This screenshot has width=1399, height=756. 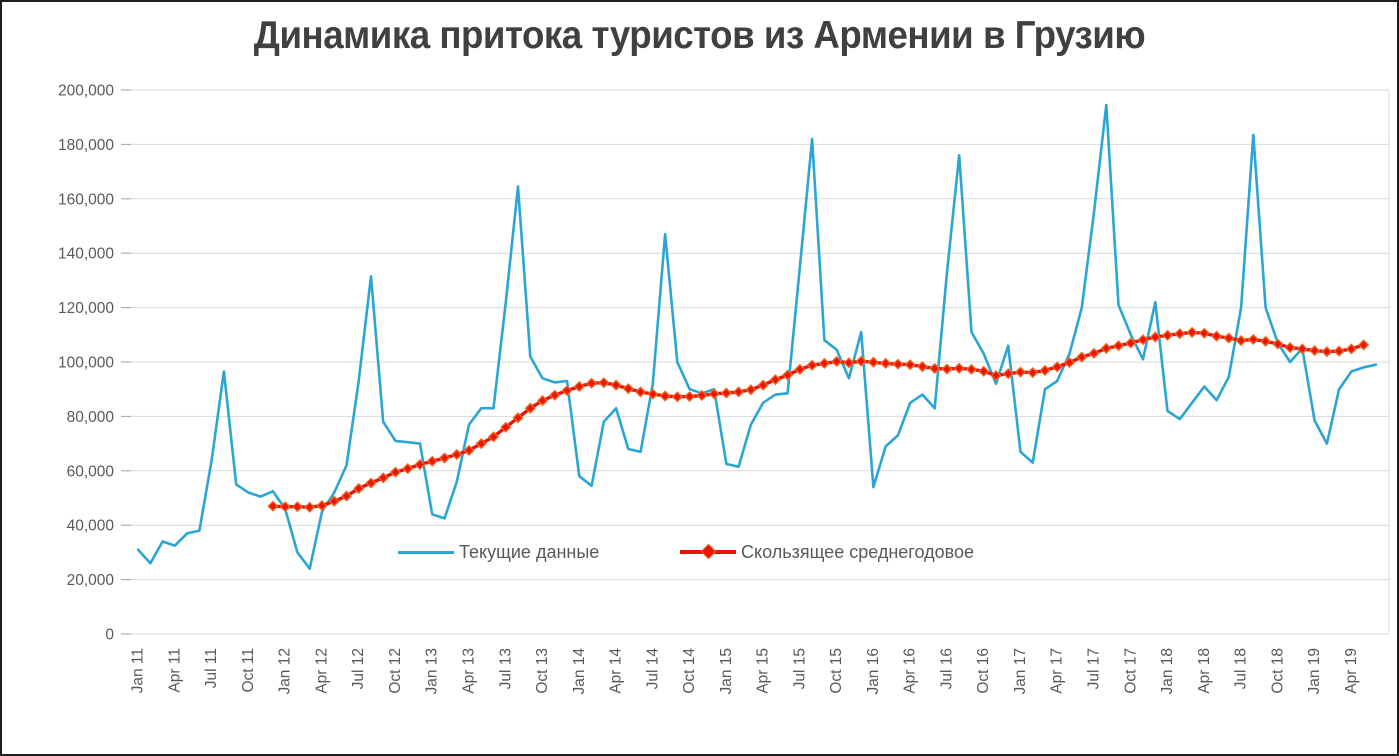 What do you see at coordinates (873, 671) in the screenshot?
I see `svg-text: Jan 16` at bounding box center [873, 671].